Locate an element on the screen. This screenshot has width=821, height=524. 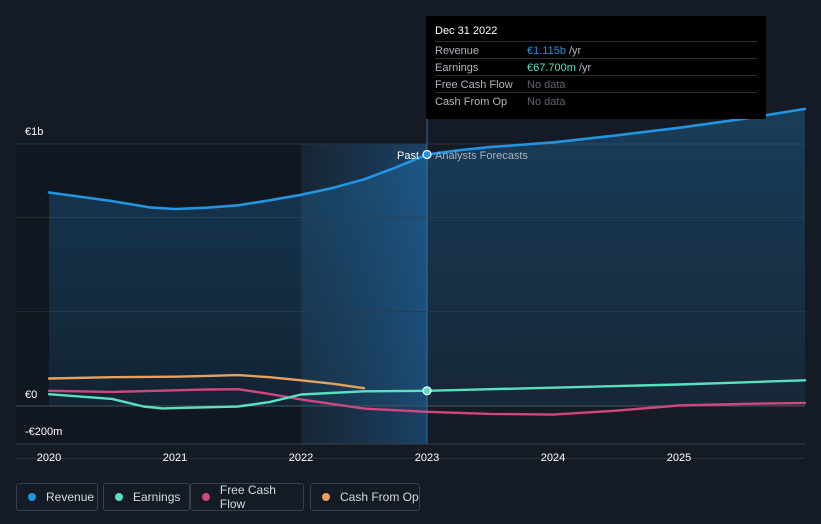
legend-item-earnings: Earnings is located at coordinates (146, 497).